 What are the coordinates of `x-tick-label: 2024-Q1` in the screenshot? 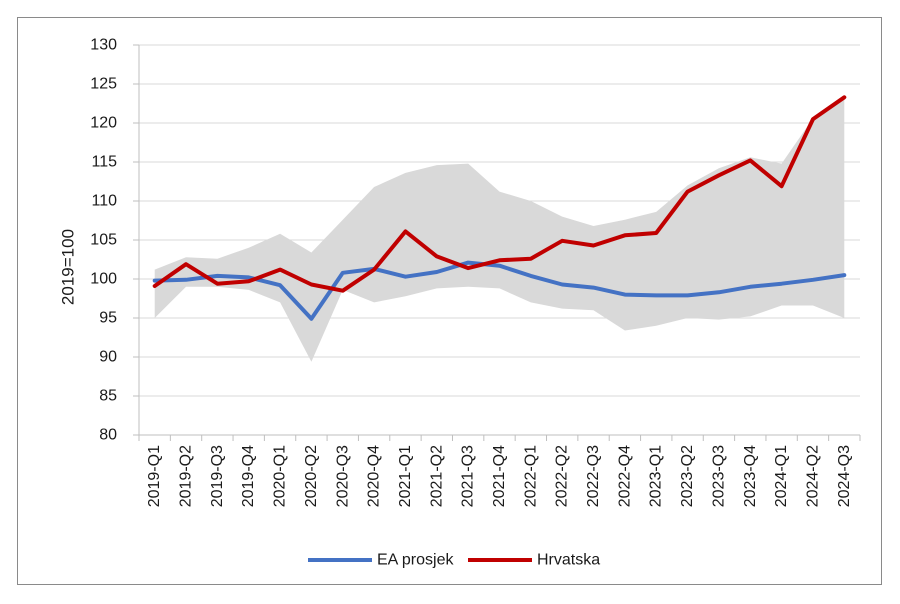 It's located at (781, 476).